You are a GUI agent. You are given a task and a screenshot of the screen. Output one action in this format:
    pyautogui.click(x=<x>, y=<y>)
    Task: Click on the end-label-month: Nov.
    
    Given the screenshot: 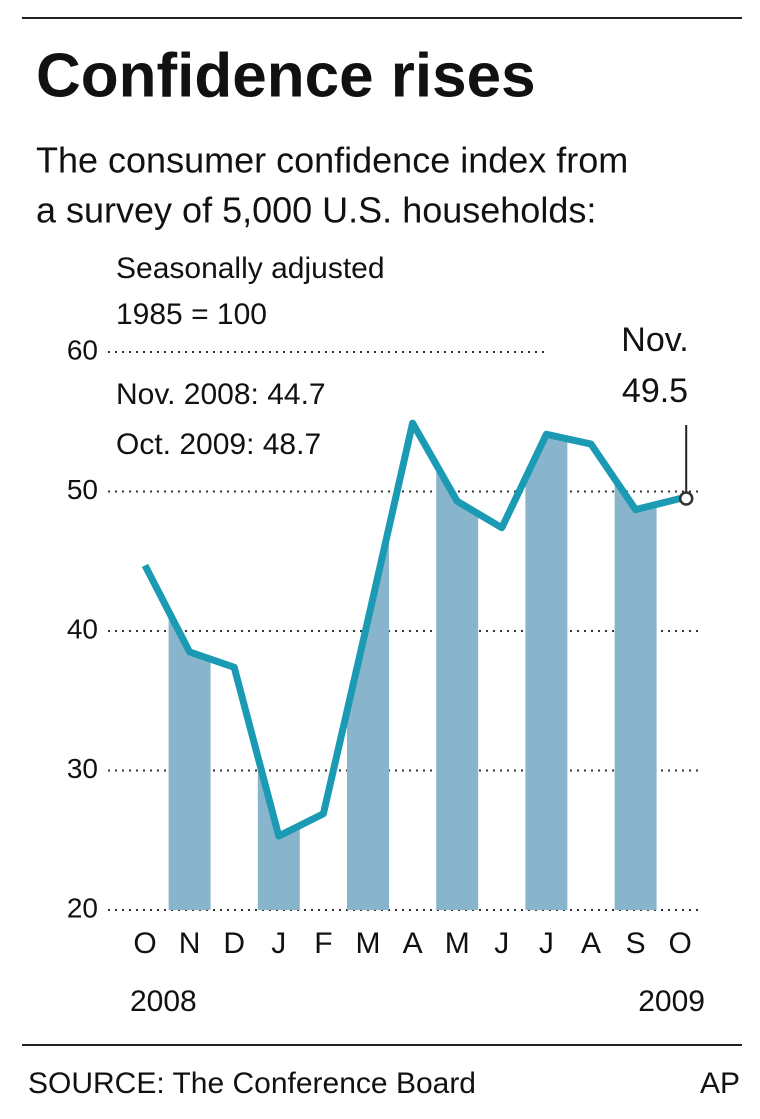 What is the action you would take?
    pyautogui.click(x=654, y=340)
    